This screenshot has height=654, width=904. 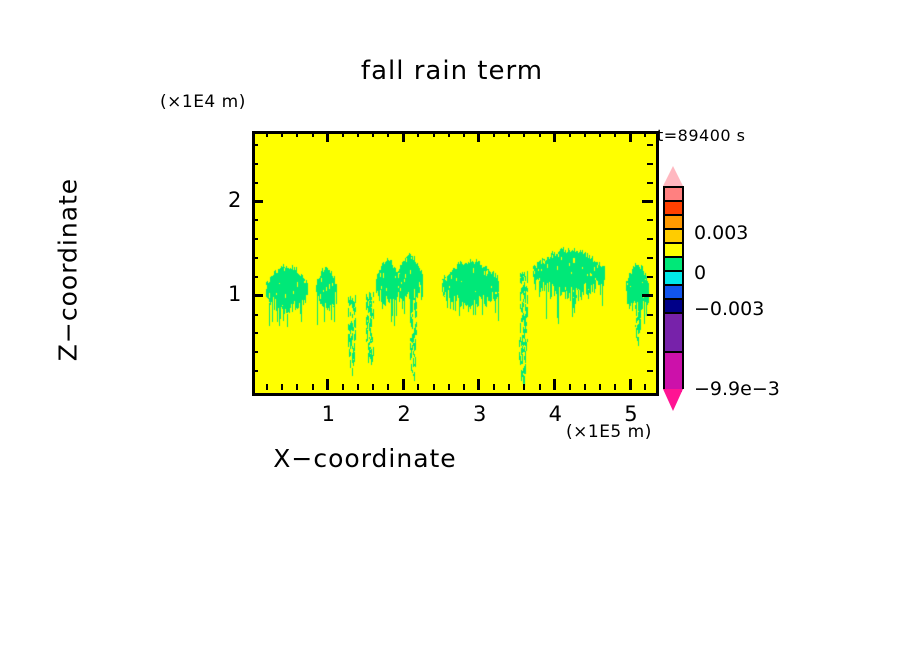 What do you see at coordinates (609, 432) in the screenshot?
I see `x-axis-unit-label: (×1E5 m)` at bounding box center [609, 432].